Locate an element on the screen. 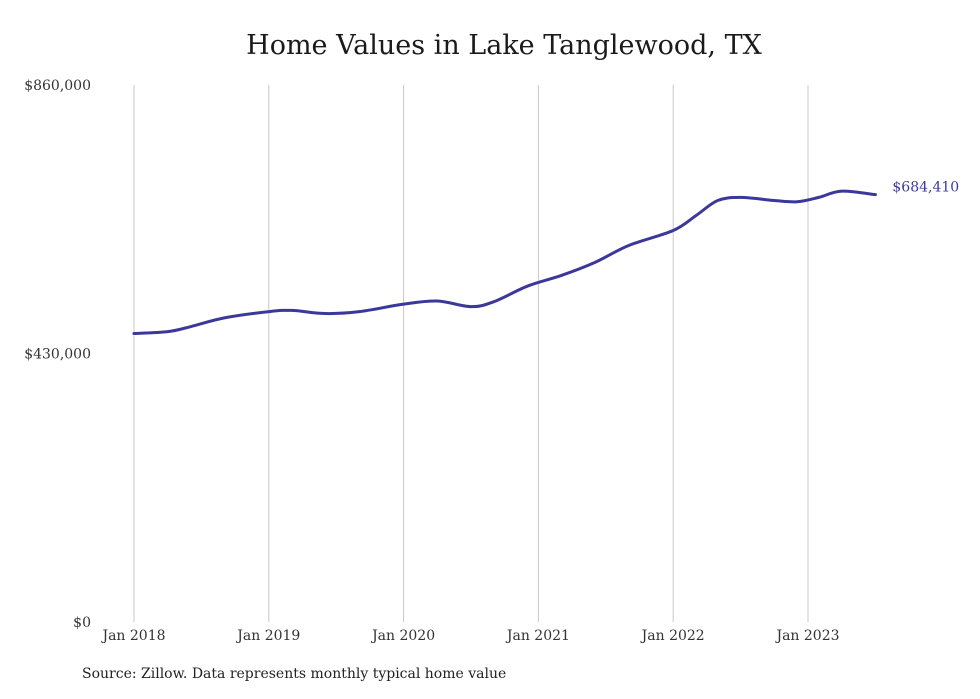 Image resolution: width=980 pixels, height=699 pixels. y-axis-ticks: $0 $430,000 $860,000 is located at coordinates (57, 354).